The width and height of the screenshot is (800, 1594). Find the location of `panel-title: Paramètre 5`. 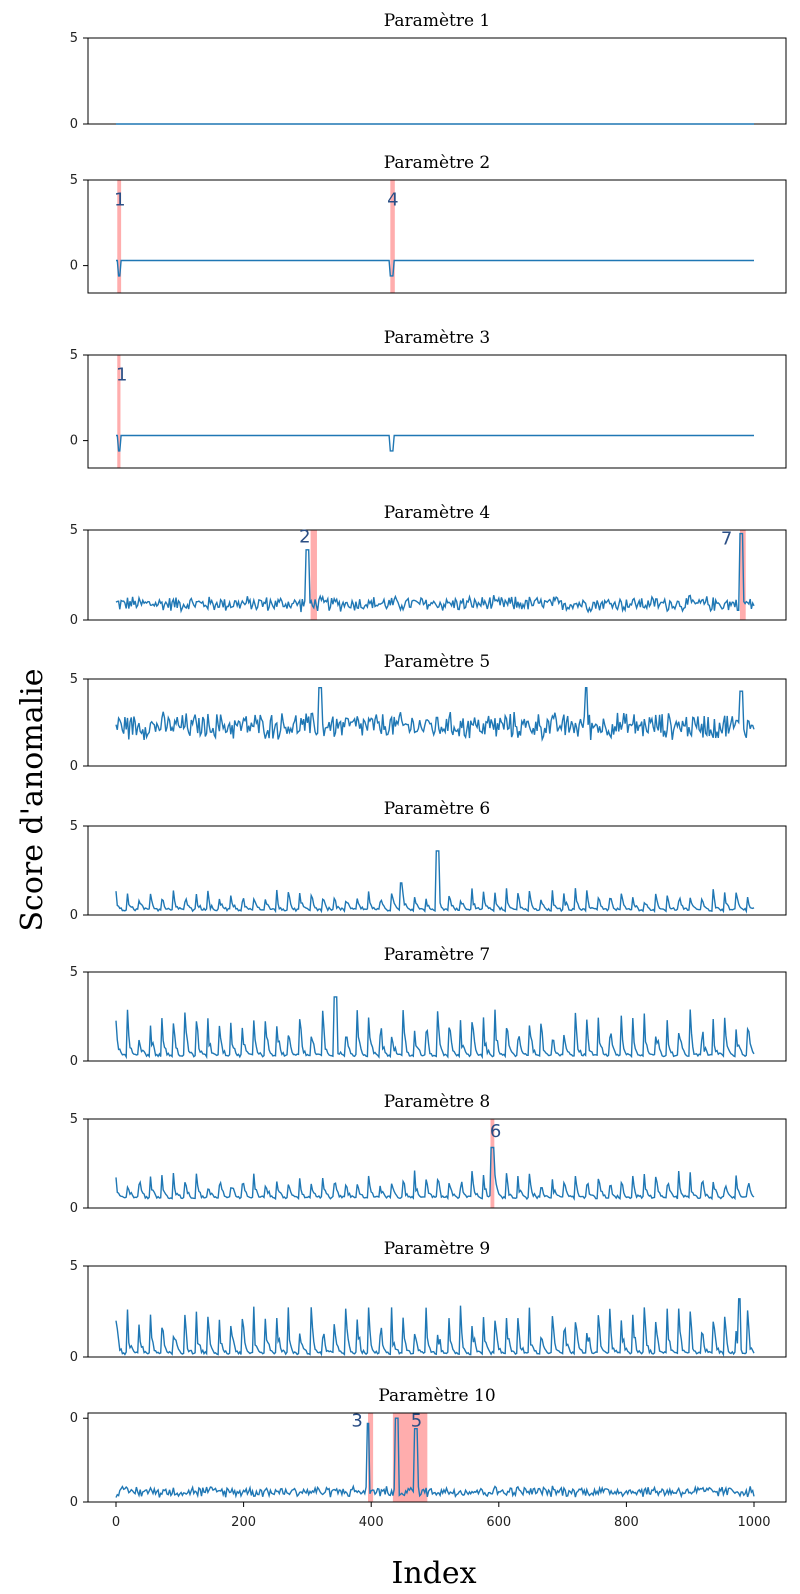

panel-title: Paramètre 5 is located at coordinates (437, 662).